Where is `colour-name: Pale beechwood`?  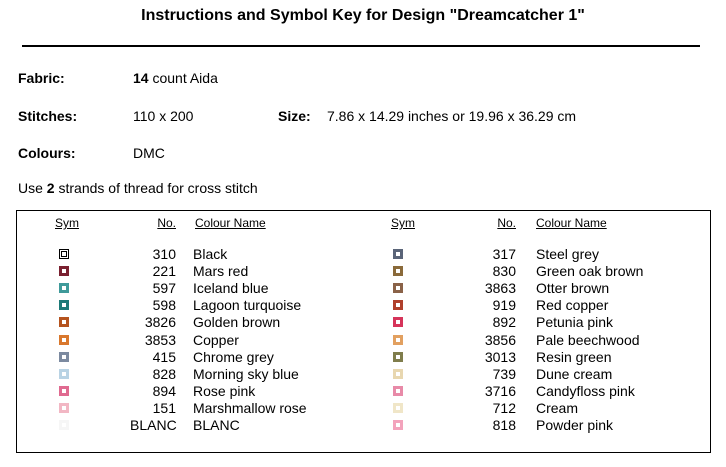 colour-name: Pale beechwood is located at coordinates (588, 339).